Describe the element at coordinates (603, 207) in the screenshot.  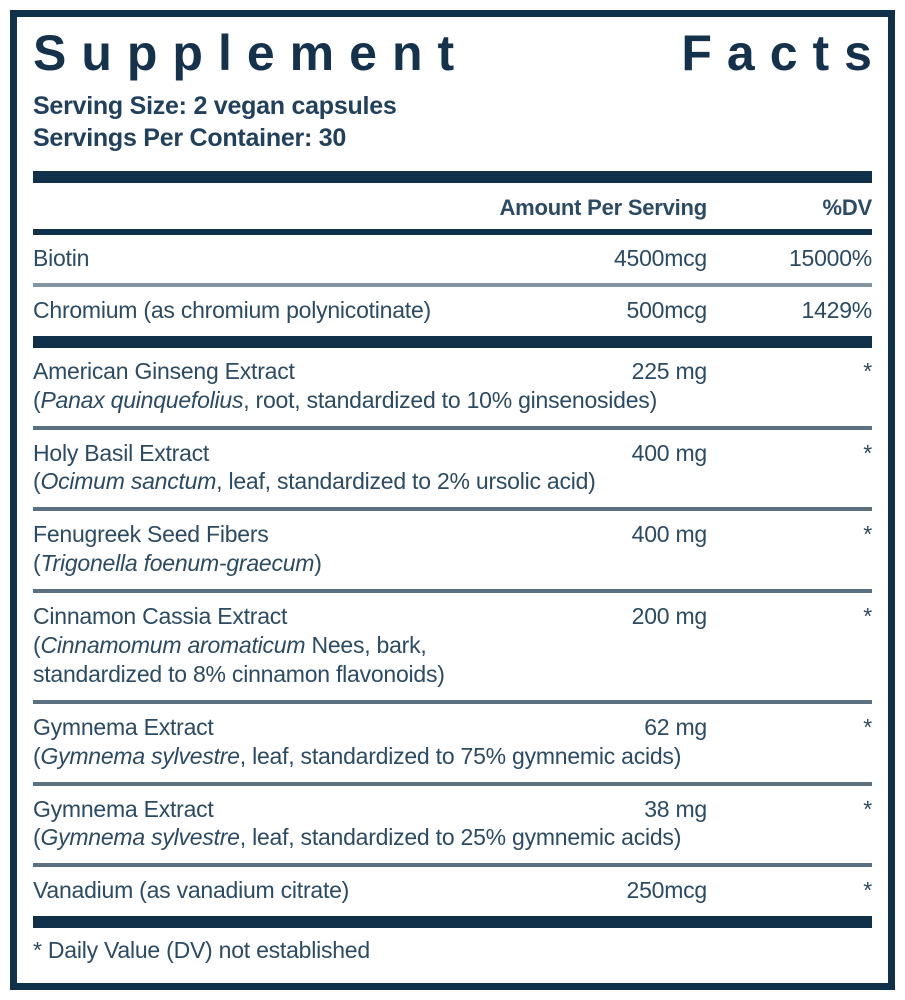
I see `amount-per-serving-header: Amount Per Serving` at that location.